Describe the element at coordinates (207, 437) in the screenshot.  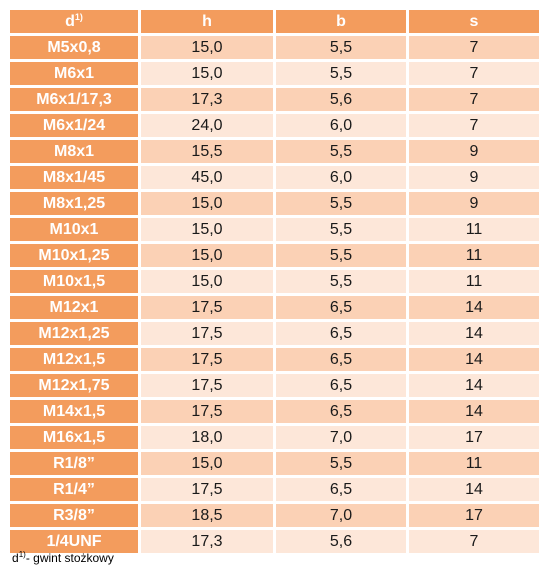
I see `h-value-cell: 18,0` at that location.